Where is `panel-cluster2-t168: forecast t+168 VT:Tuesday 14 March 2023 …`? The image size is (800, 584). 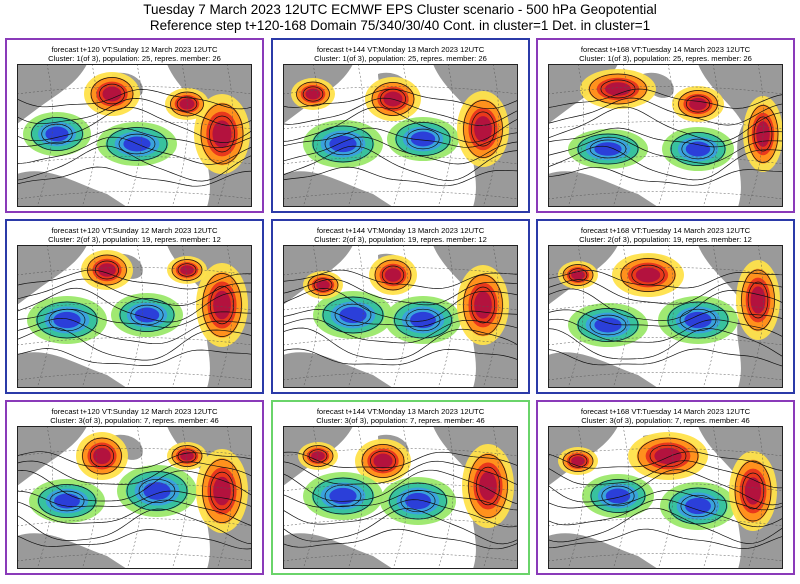 panel-cluster2-t168: forecast t+168 VT:Tuesday 14 March 2023 … is located at coordinates (665, 306).